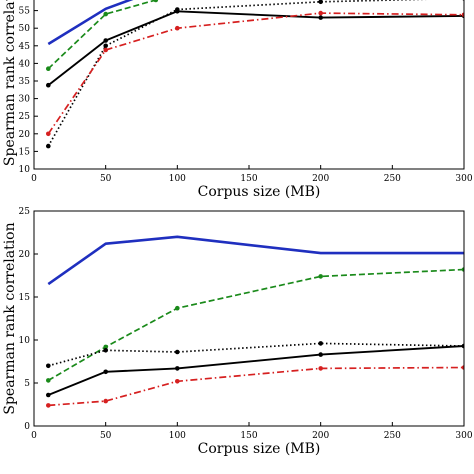 Image resolution: width=474 pixels, height=474 pixels. I want to click on y-tick-label: 30, so click(25, 100).